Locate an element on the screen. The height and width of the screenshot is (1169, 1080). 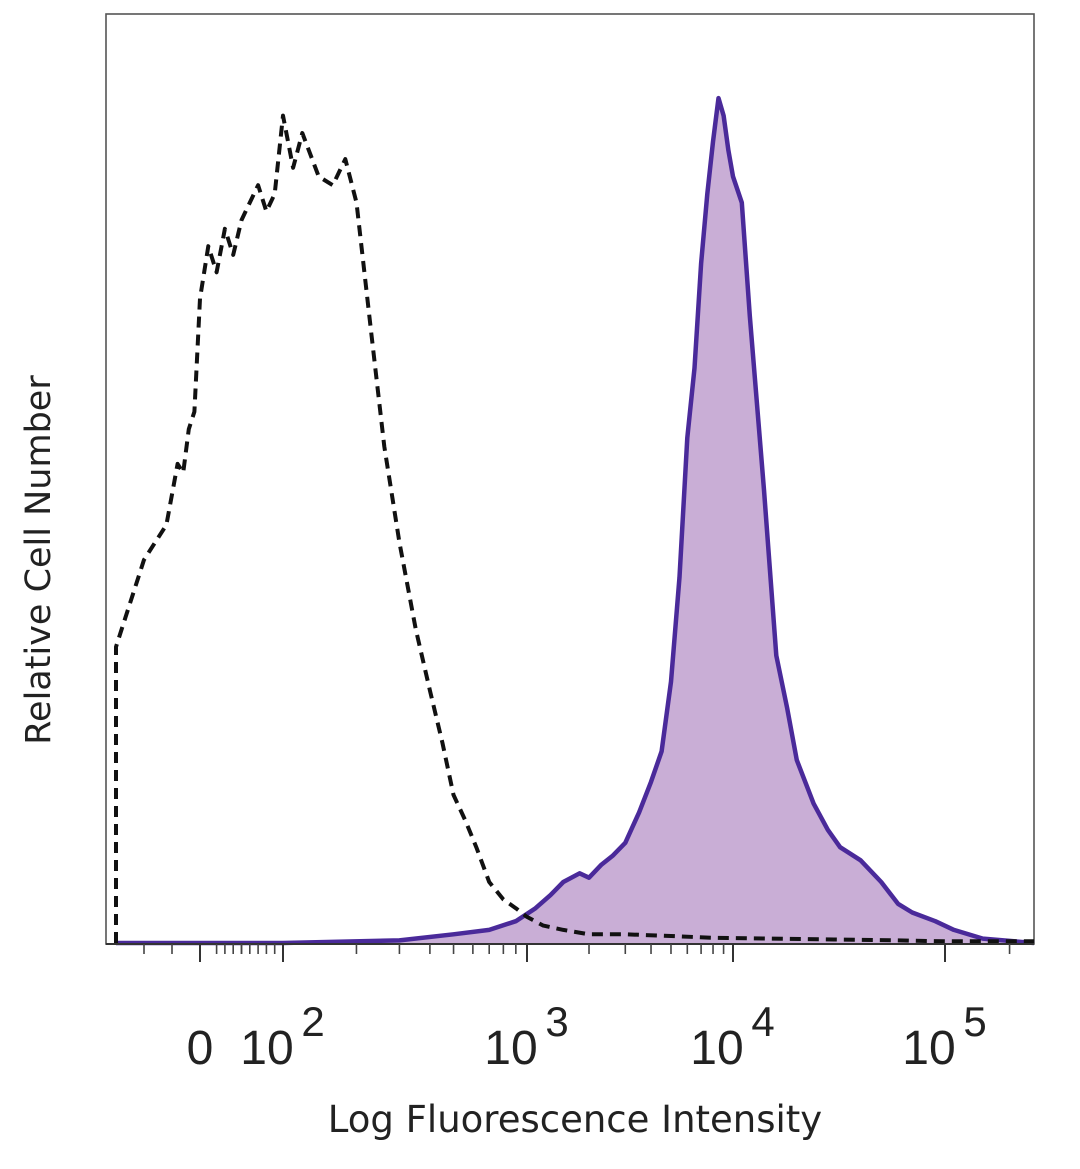
x-tick-exponent: 5 is located at coordinates (974, 1021).